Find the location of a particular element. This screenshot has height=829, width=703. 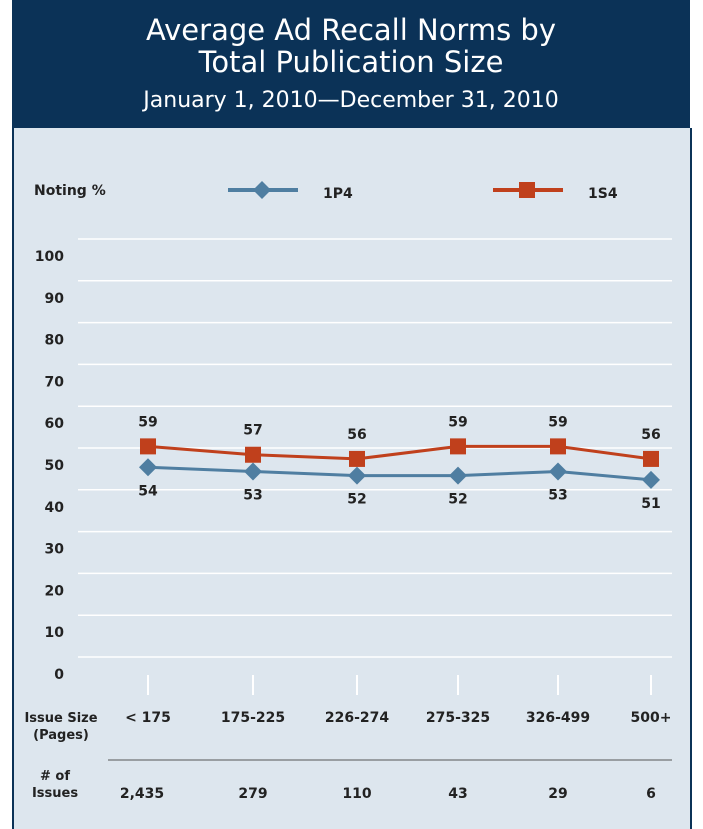

x-tick-label: 326-499 is located at coordinates (558, 718).